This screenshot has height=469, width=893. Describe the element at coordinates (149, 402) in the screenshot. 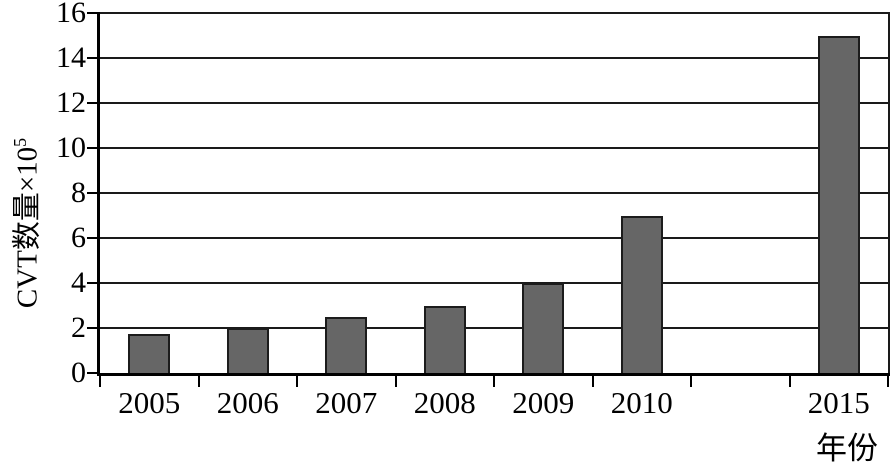

I see `x-tick-label-2005: 2005` at that location.